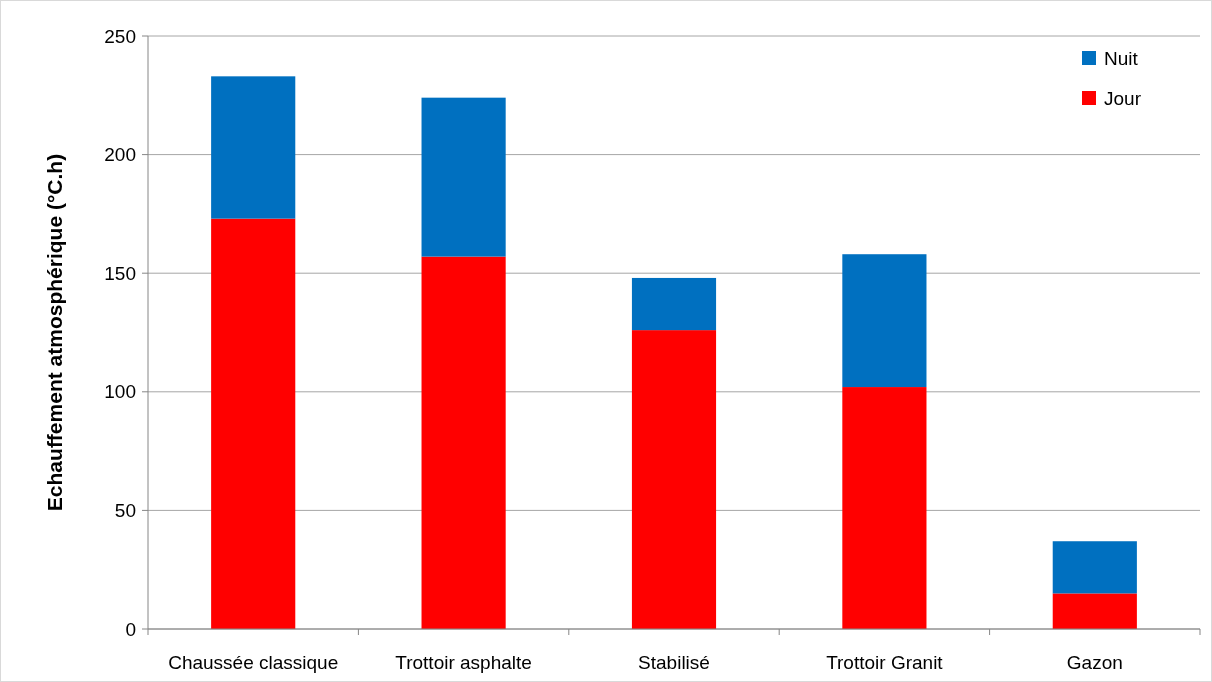 The image size is (1212, 682). Describe the element at coordinates (1121, 58) in the screenshot. I see `legend-label: Nuit` at that location.